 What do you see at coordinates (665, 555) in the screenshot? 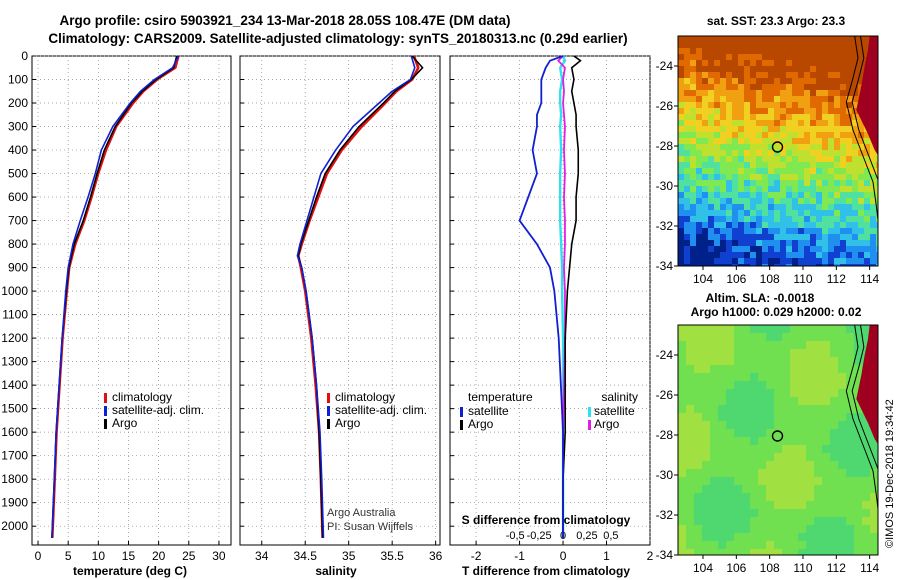
I see `y-tick-label: -34` at bounding box center [665, 555].